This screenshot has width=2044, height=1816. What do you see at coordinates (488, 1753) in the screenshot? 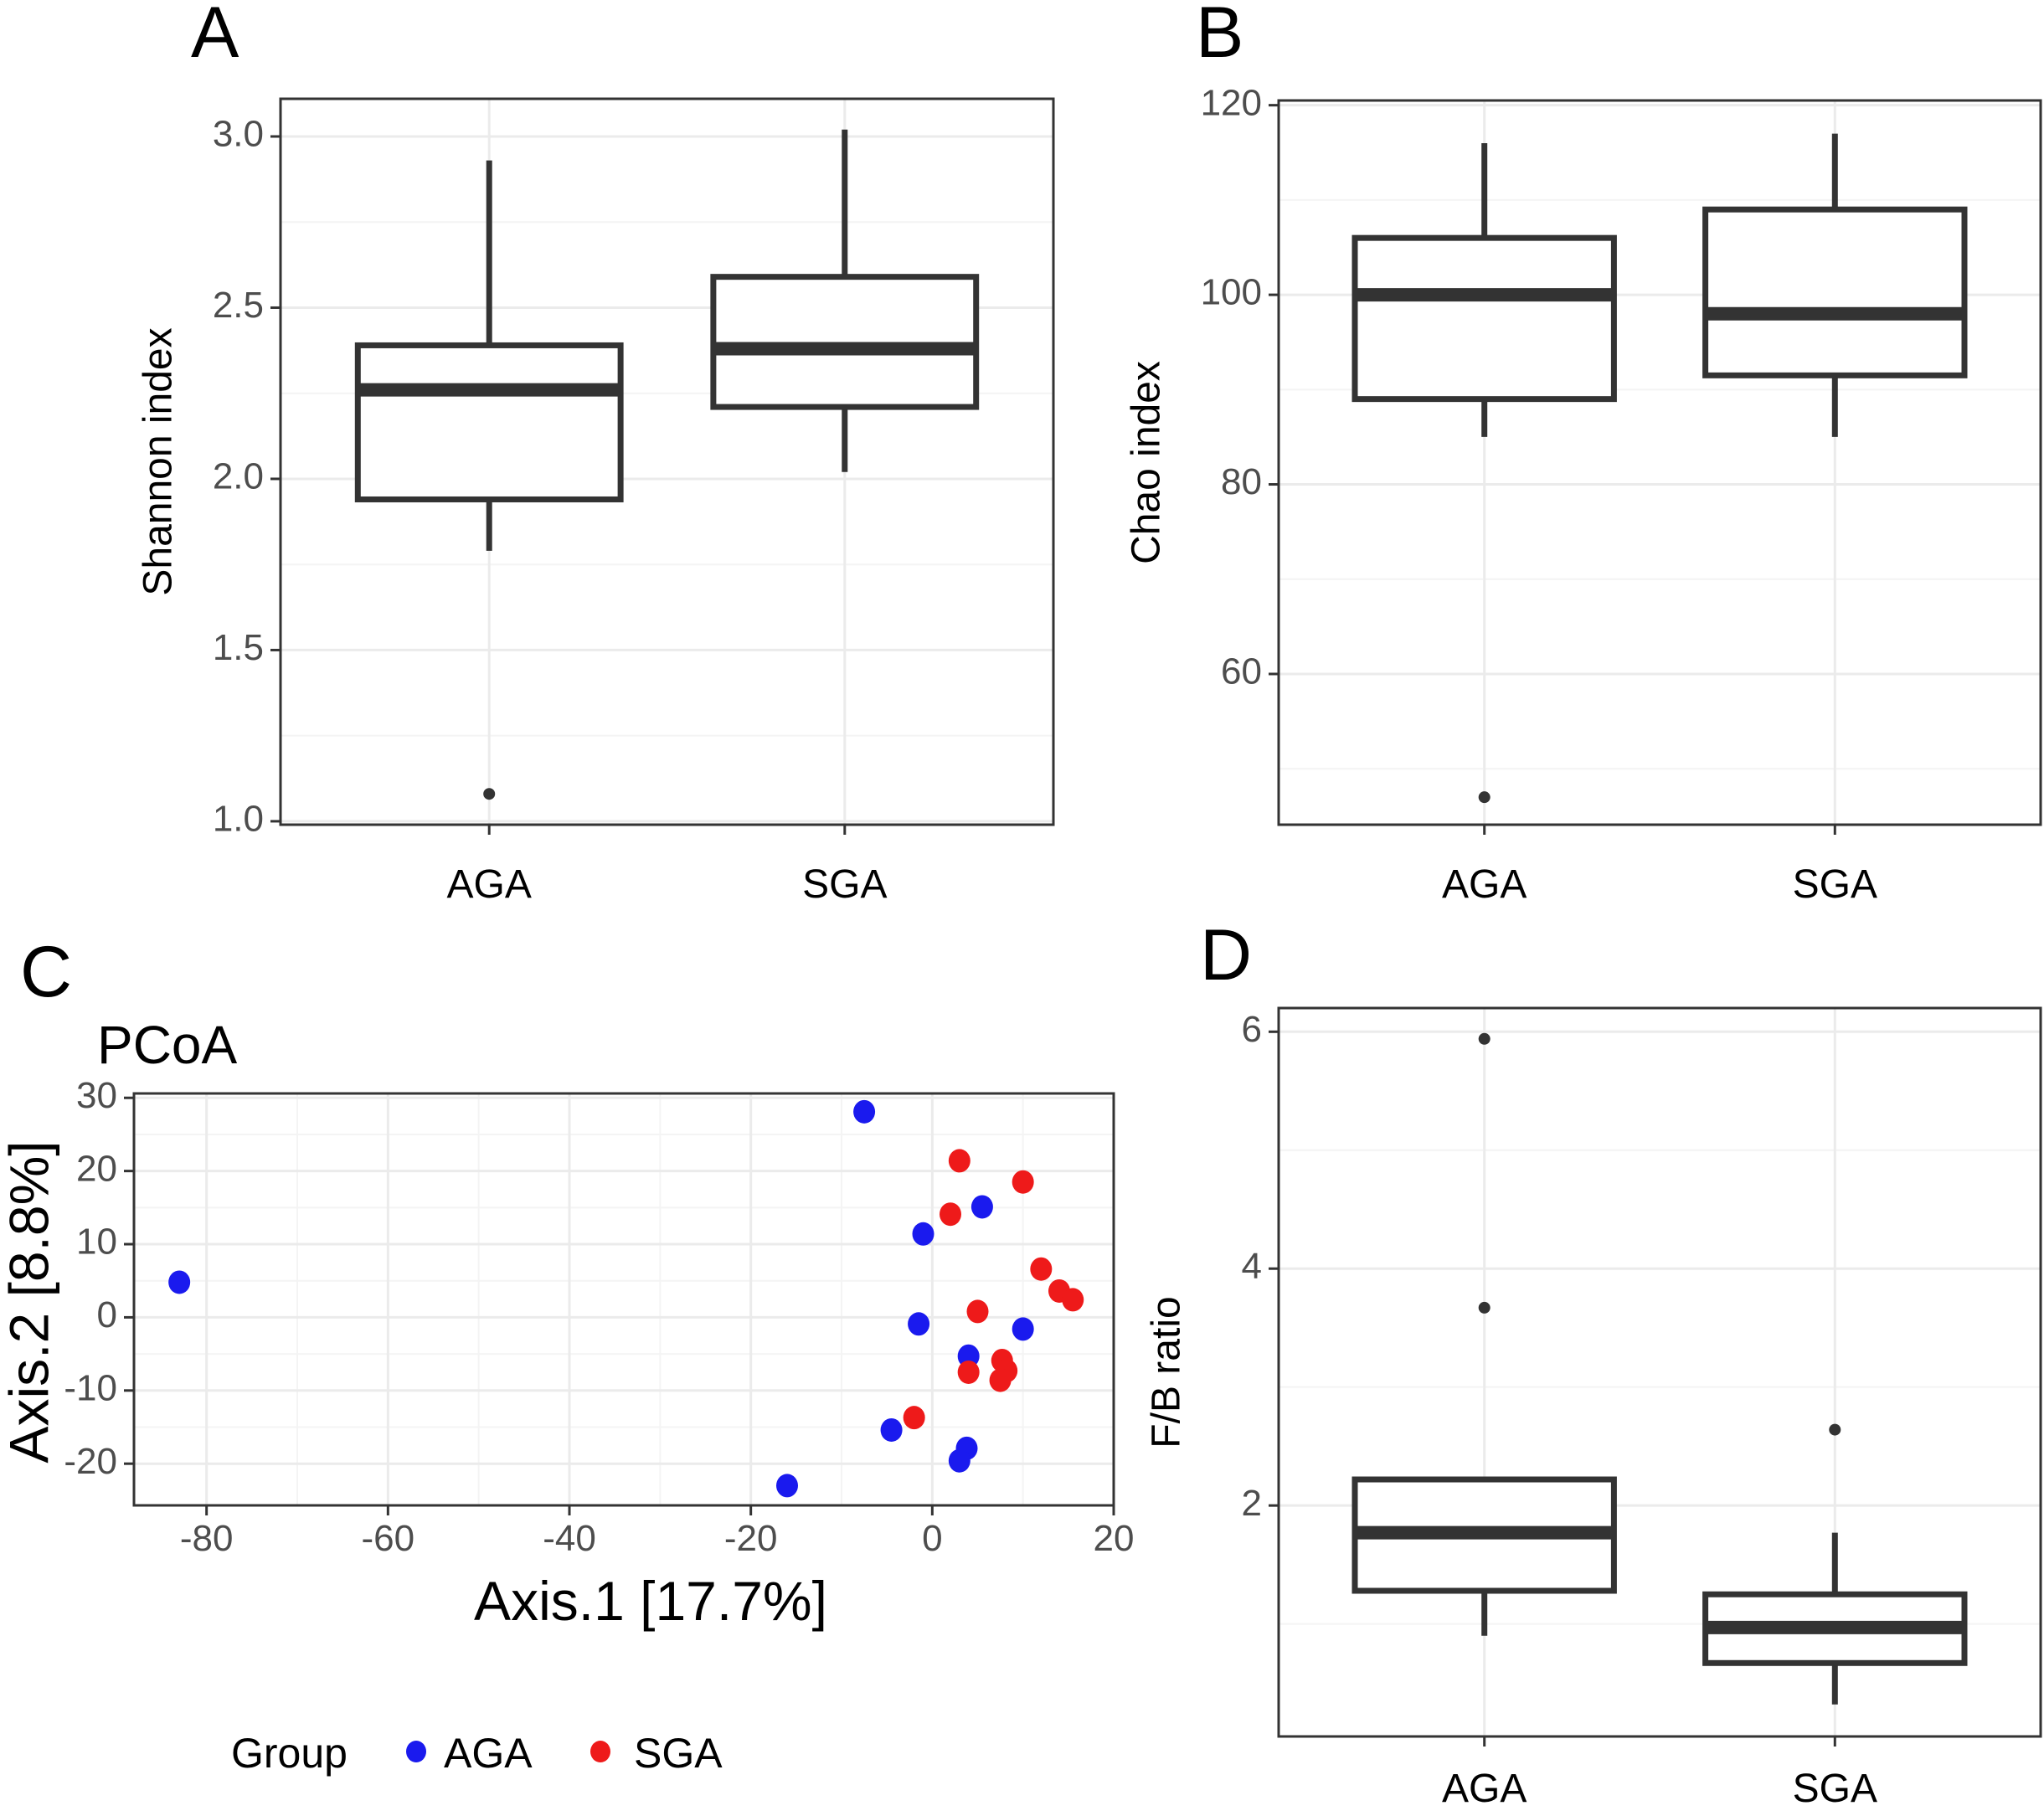
I see `legend-label-aga: AGA` at bounding box center [488, 1753].